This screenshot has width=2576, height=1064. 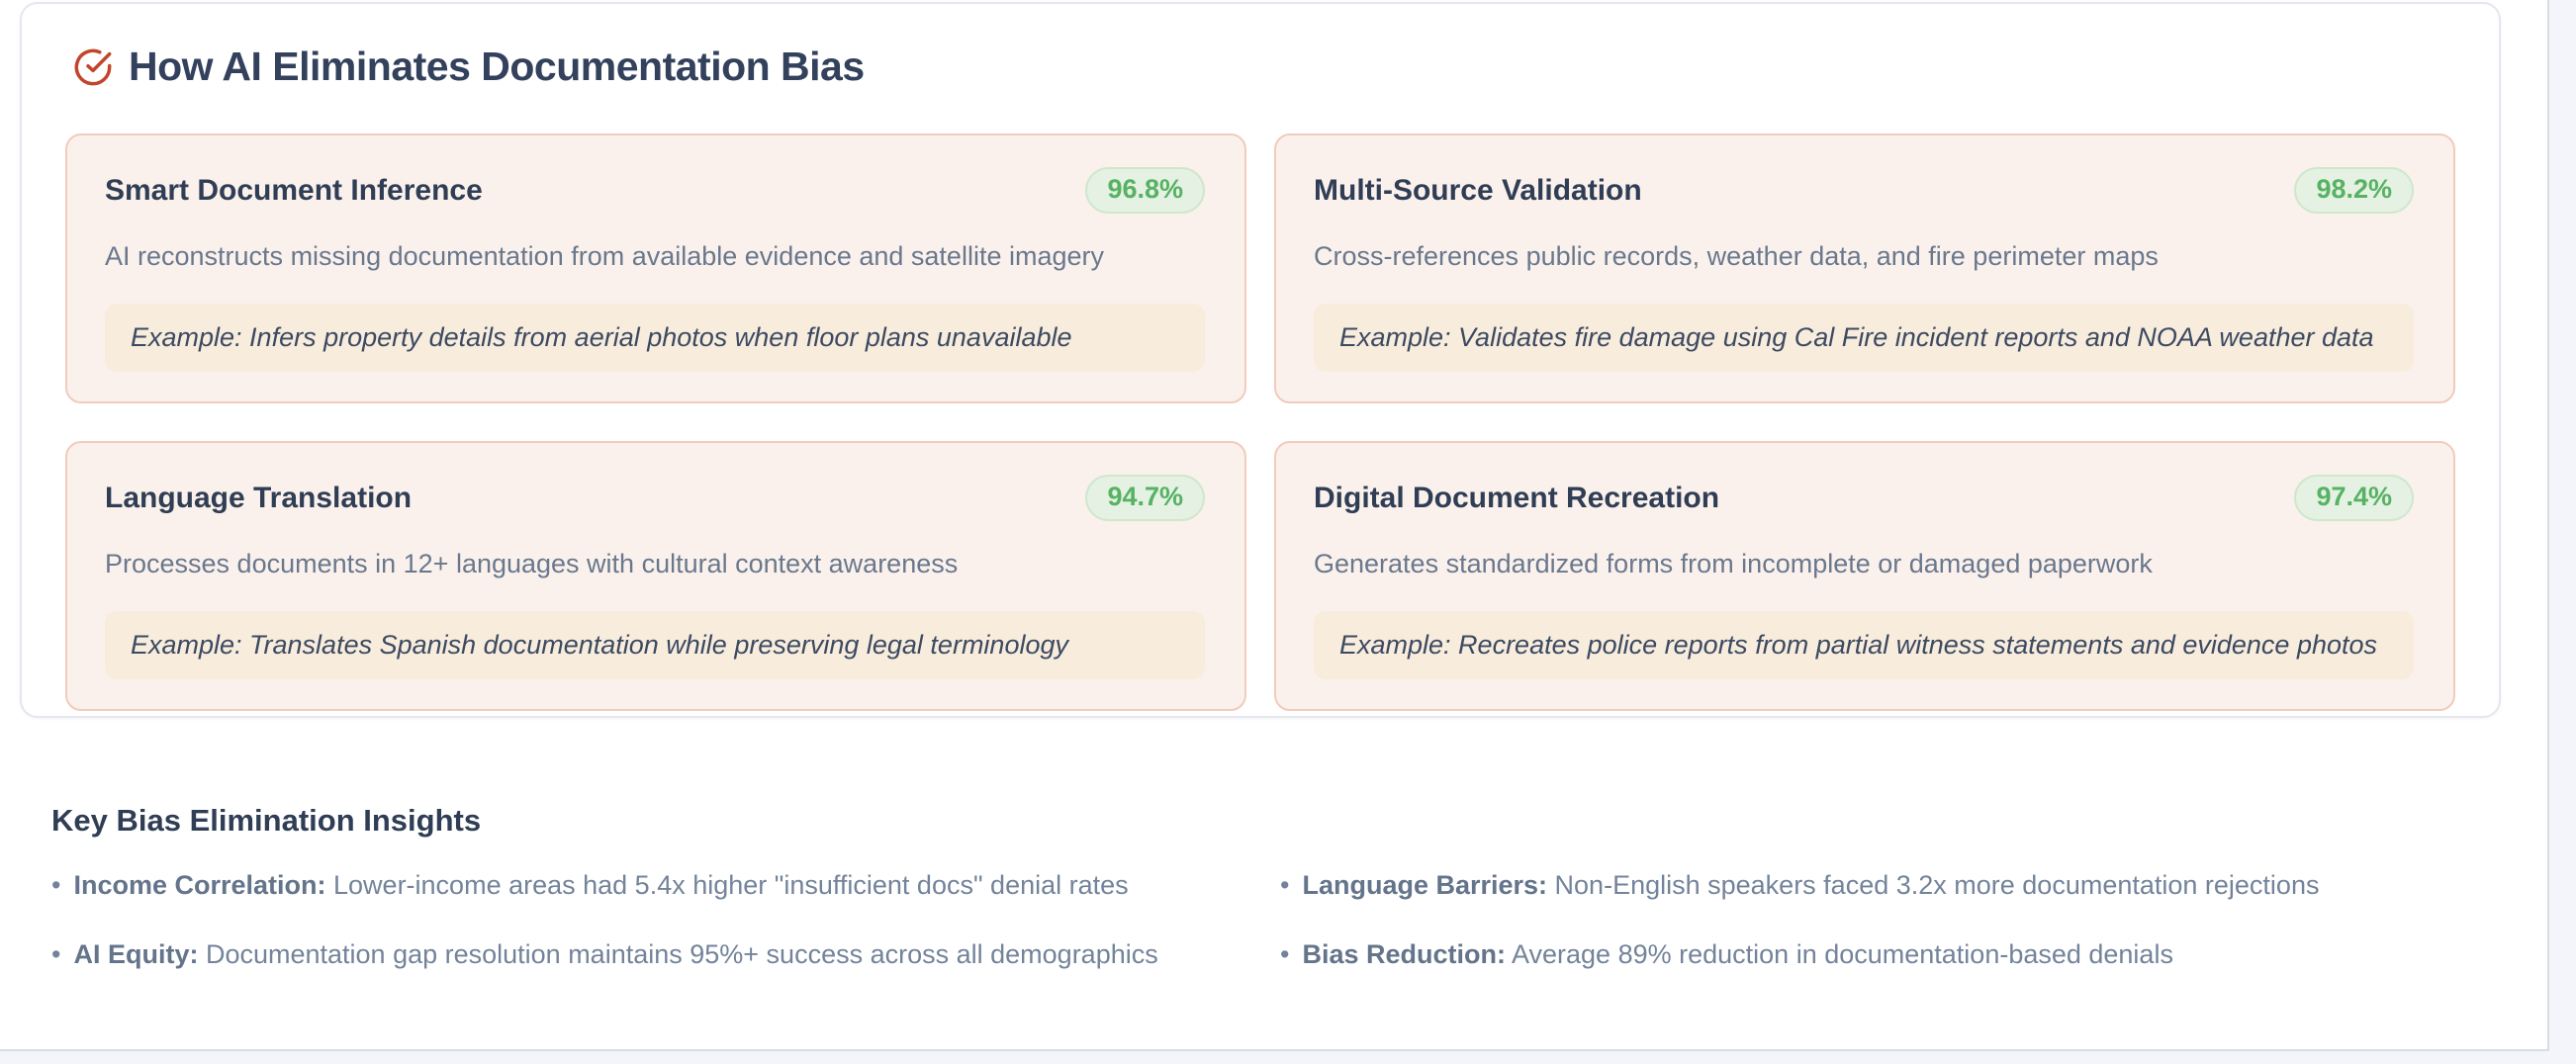 I want to click on check-circle-icon, so click(x=93, y=67).